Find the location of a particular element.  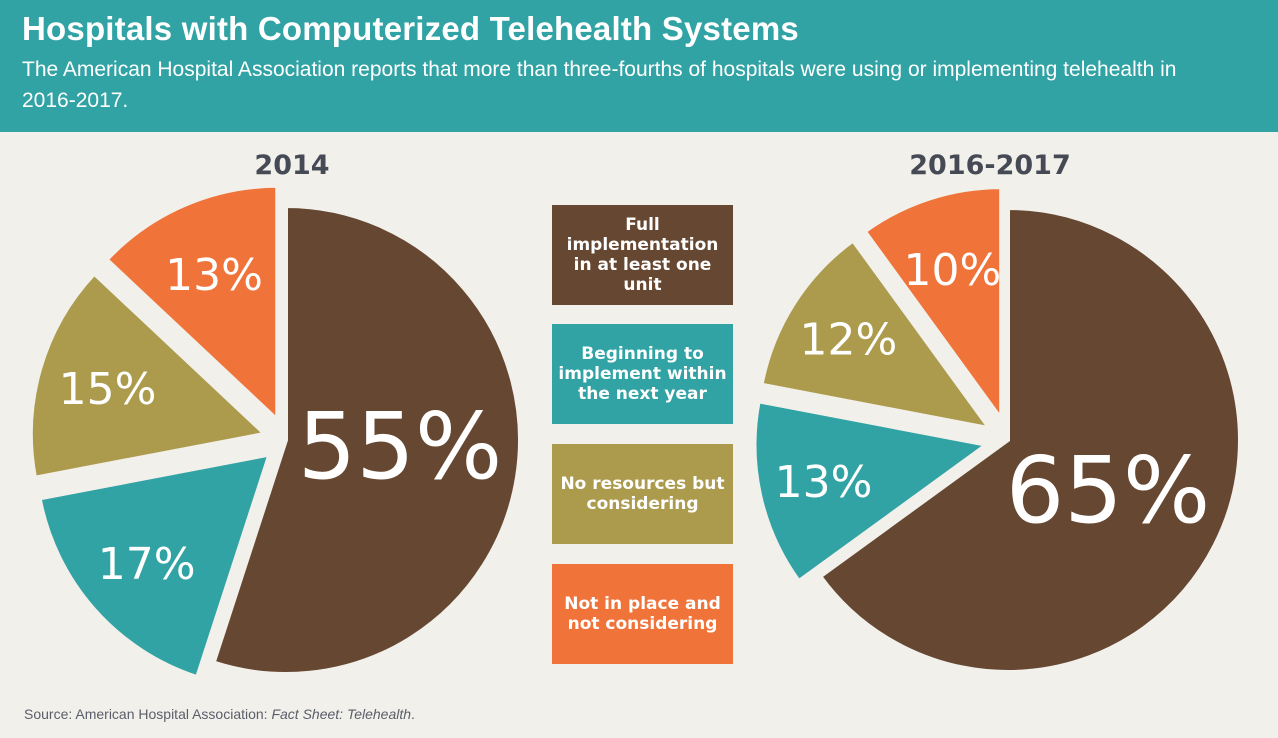

pie-slice-2016-2017-not-considering is located at coordinates (933, 305).